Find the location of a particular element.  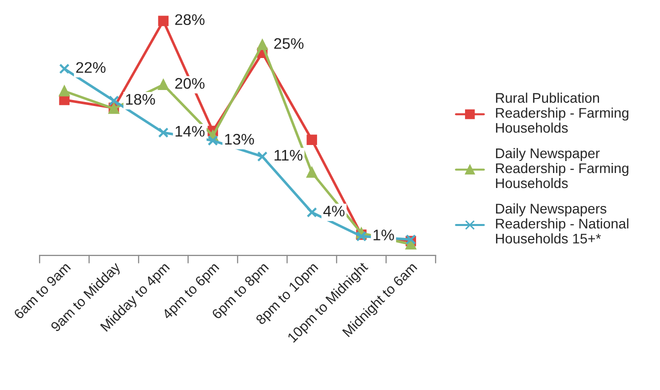

legend-label: Daily Newspaper Readership - Farming Households is located at coordinates (562, 168).